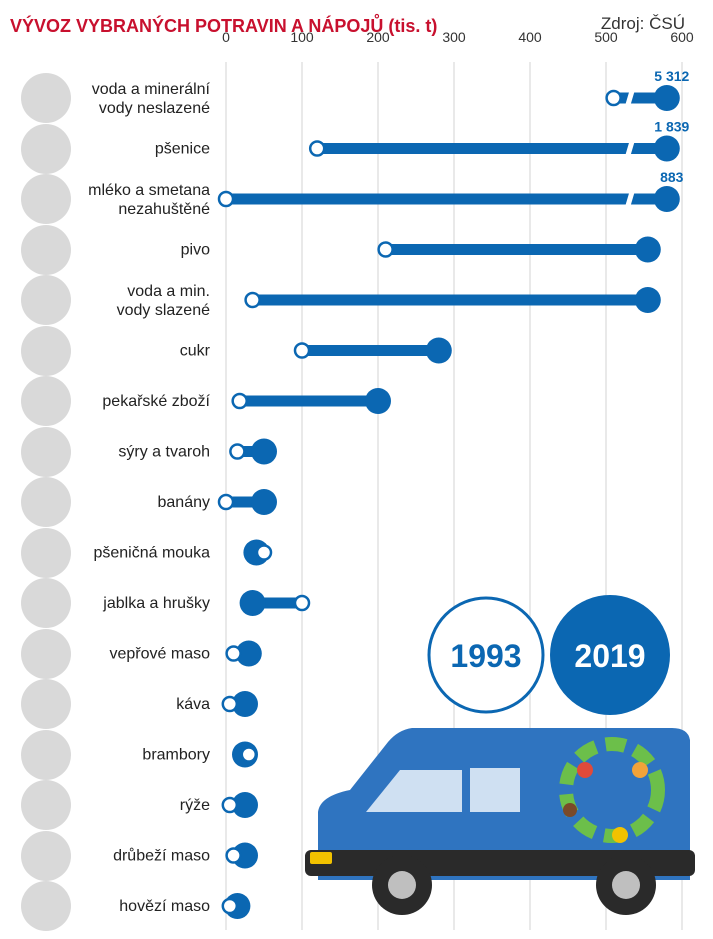 This screenshot has width=713, height=939. I want to click on category-label: pšenice, so click(182, 149).